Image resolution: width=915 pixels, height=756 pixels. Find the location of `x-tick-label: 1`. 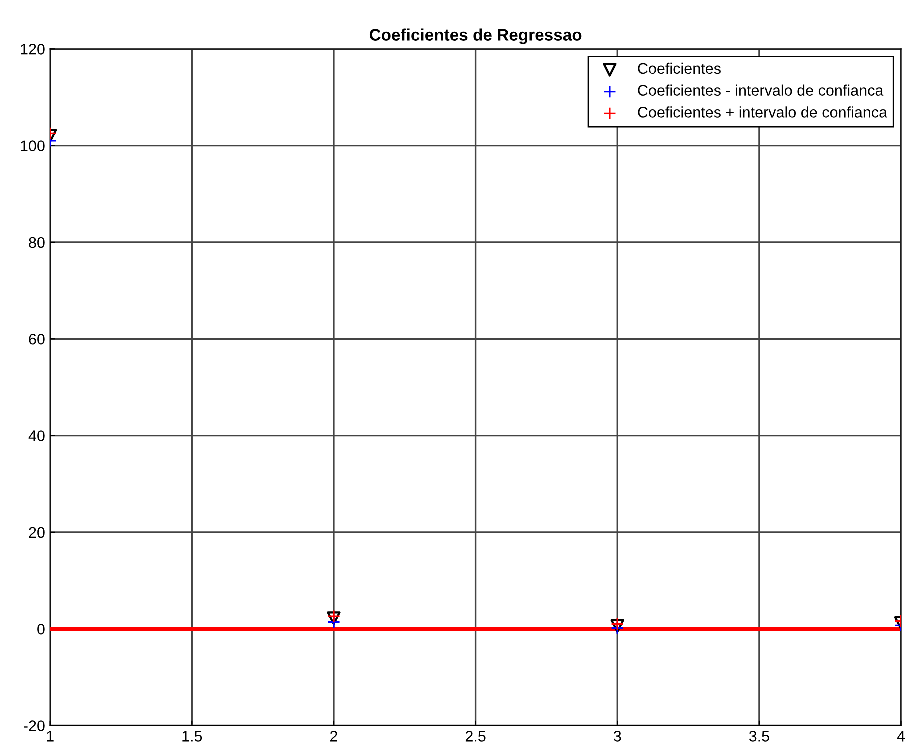

x-tick-label: 1 is located at coordinates (50, 736).